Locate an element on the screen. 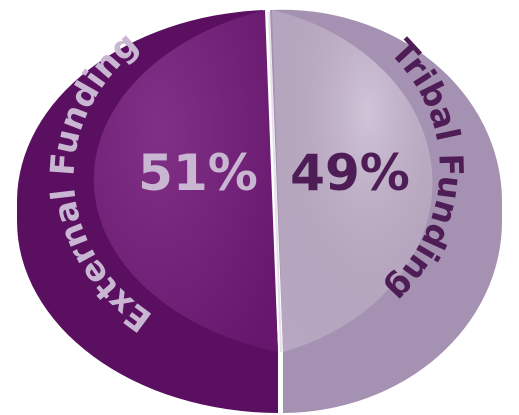 This screenshot has height=415, width=519. slice-value-external-funding: 51% is located at coordinates (198, 173).